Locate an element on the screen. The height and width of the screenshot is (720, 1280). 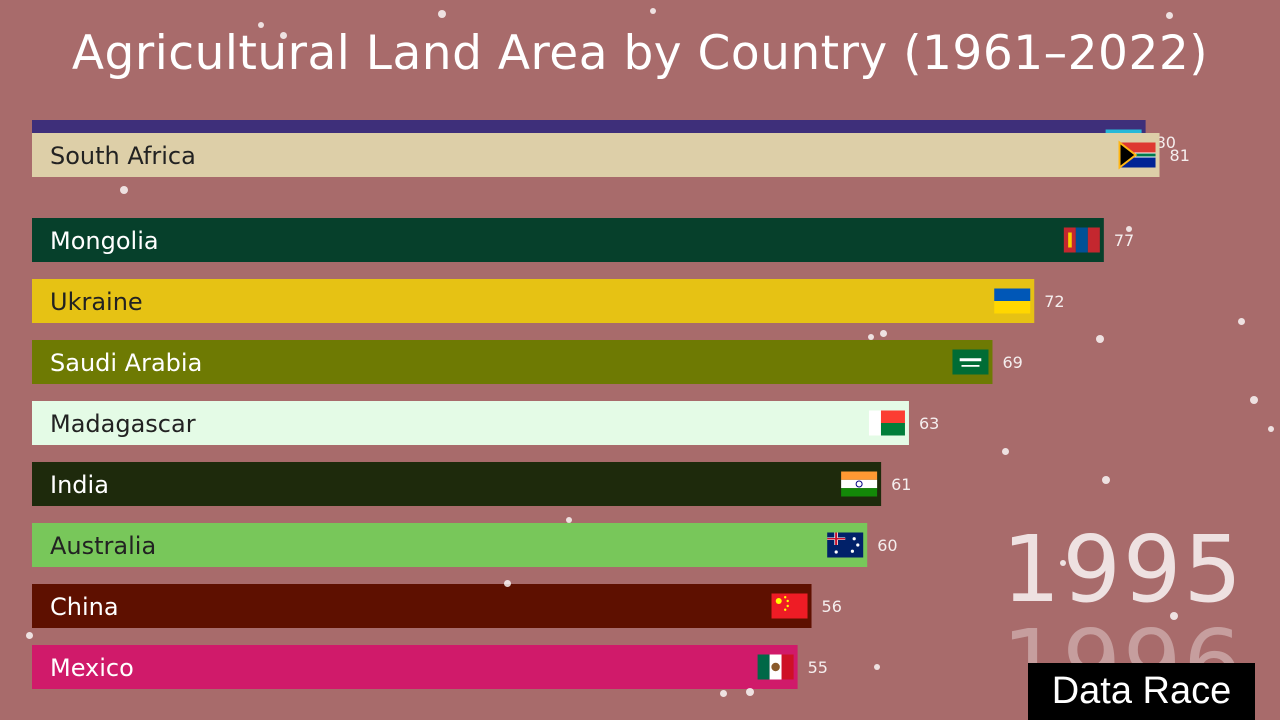
bar-group: Madagascar 63 is located at coordinates (485, 423).